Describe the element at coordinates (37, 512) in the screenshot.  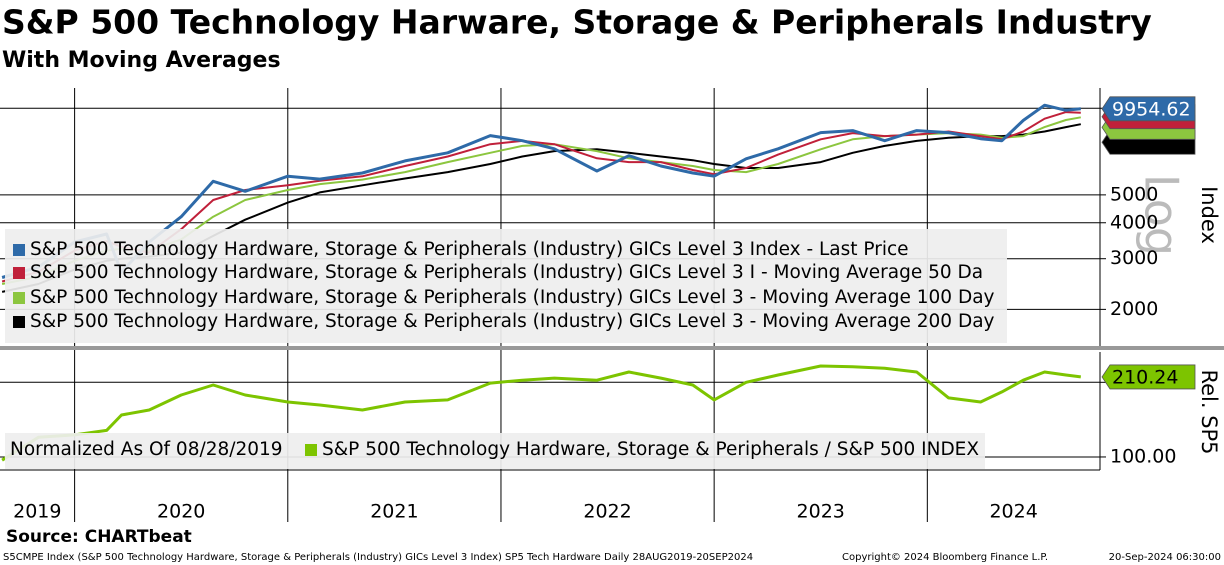
I see `x-tick-label: 2019` at that location.